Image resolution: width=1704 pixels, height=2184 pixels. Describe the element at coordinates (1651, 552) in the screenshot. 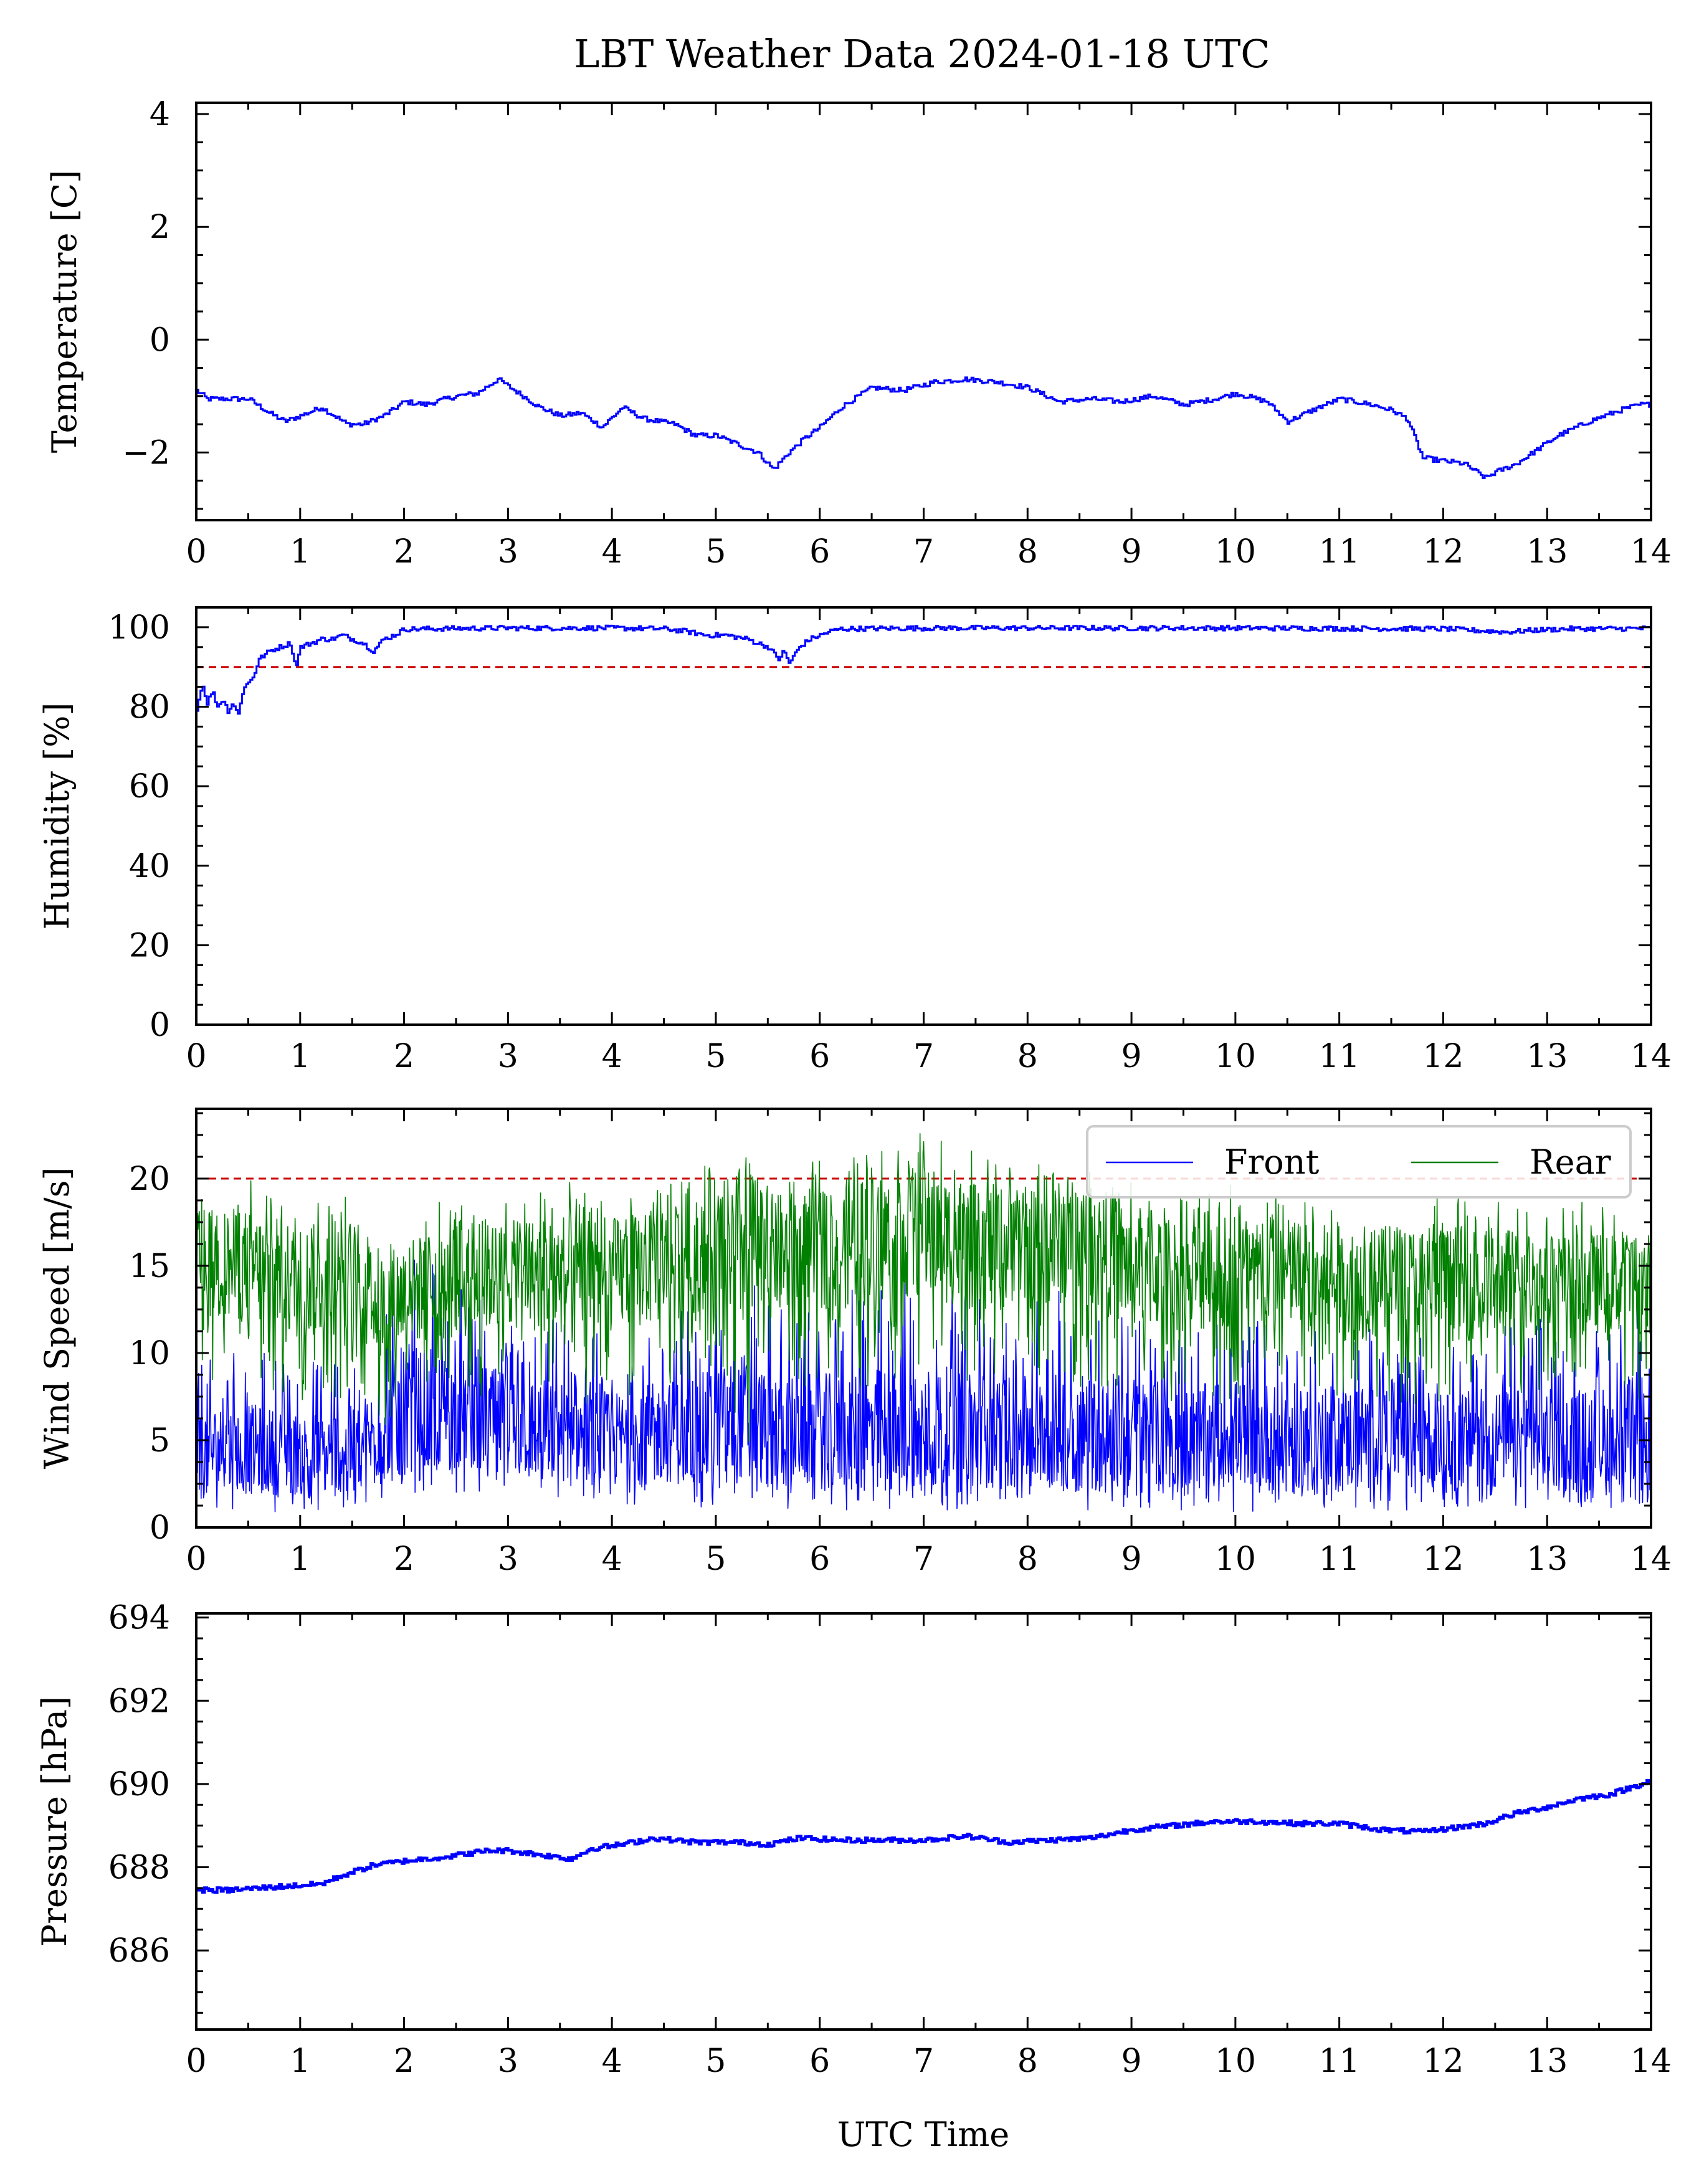

I see `temperature-x-tick-label: 14` at that location.